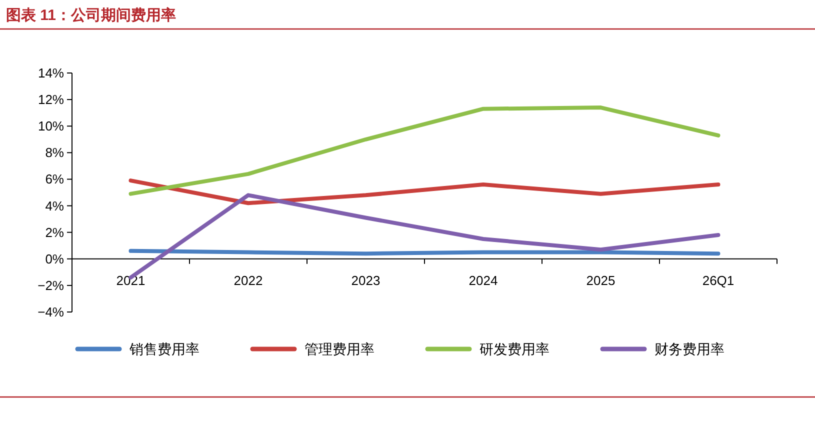  What do you see at coordinates (51, 312) in the screenshot?
I see `y-tick-label: −4%` at bounding box center [51, 312].